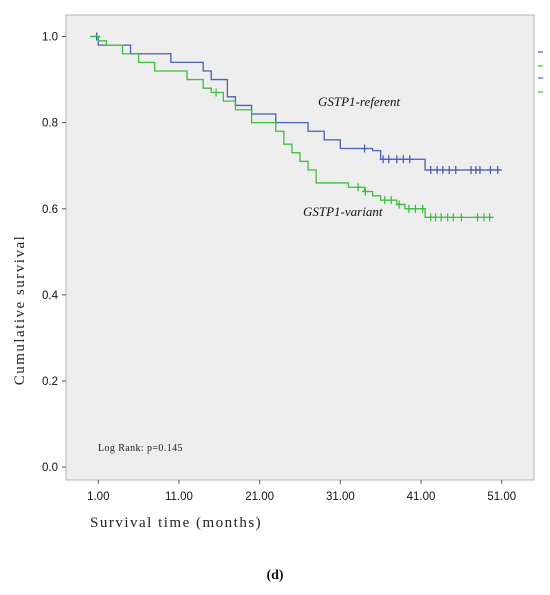  What do you see at coordinates (259, 497) in the screenshot?
I see `x-tick-label: 21.00` at bounding box center [259, 497].